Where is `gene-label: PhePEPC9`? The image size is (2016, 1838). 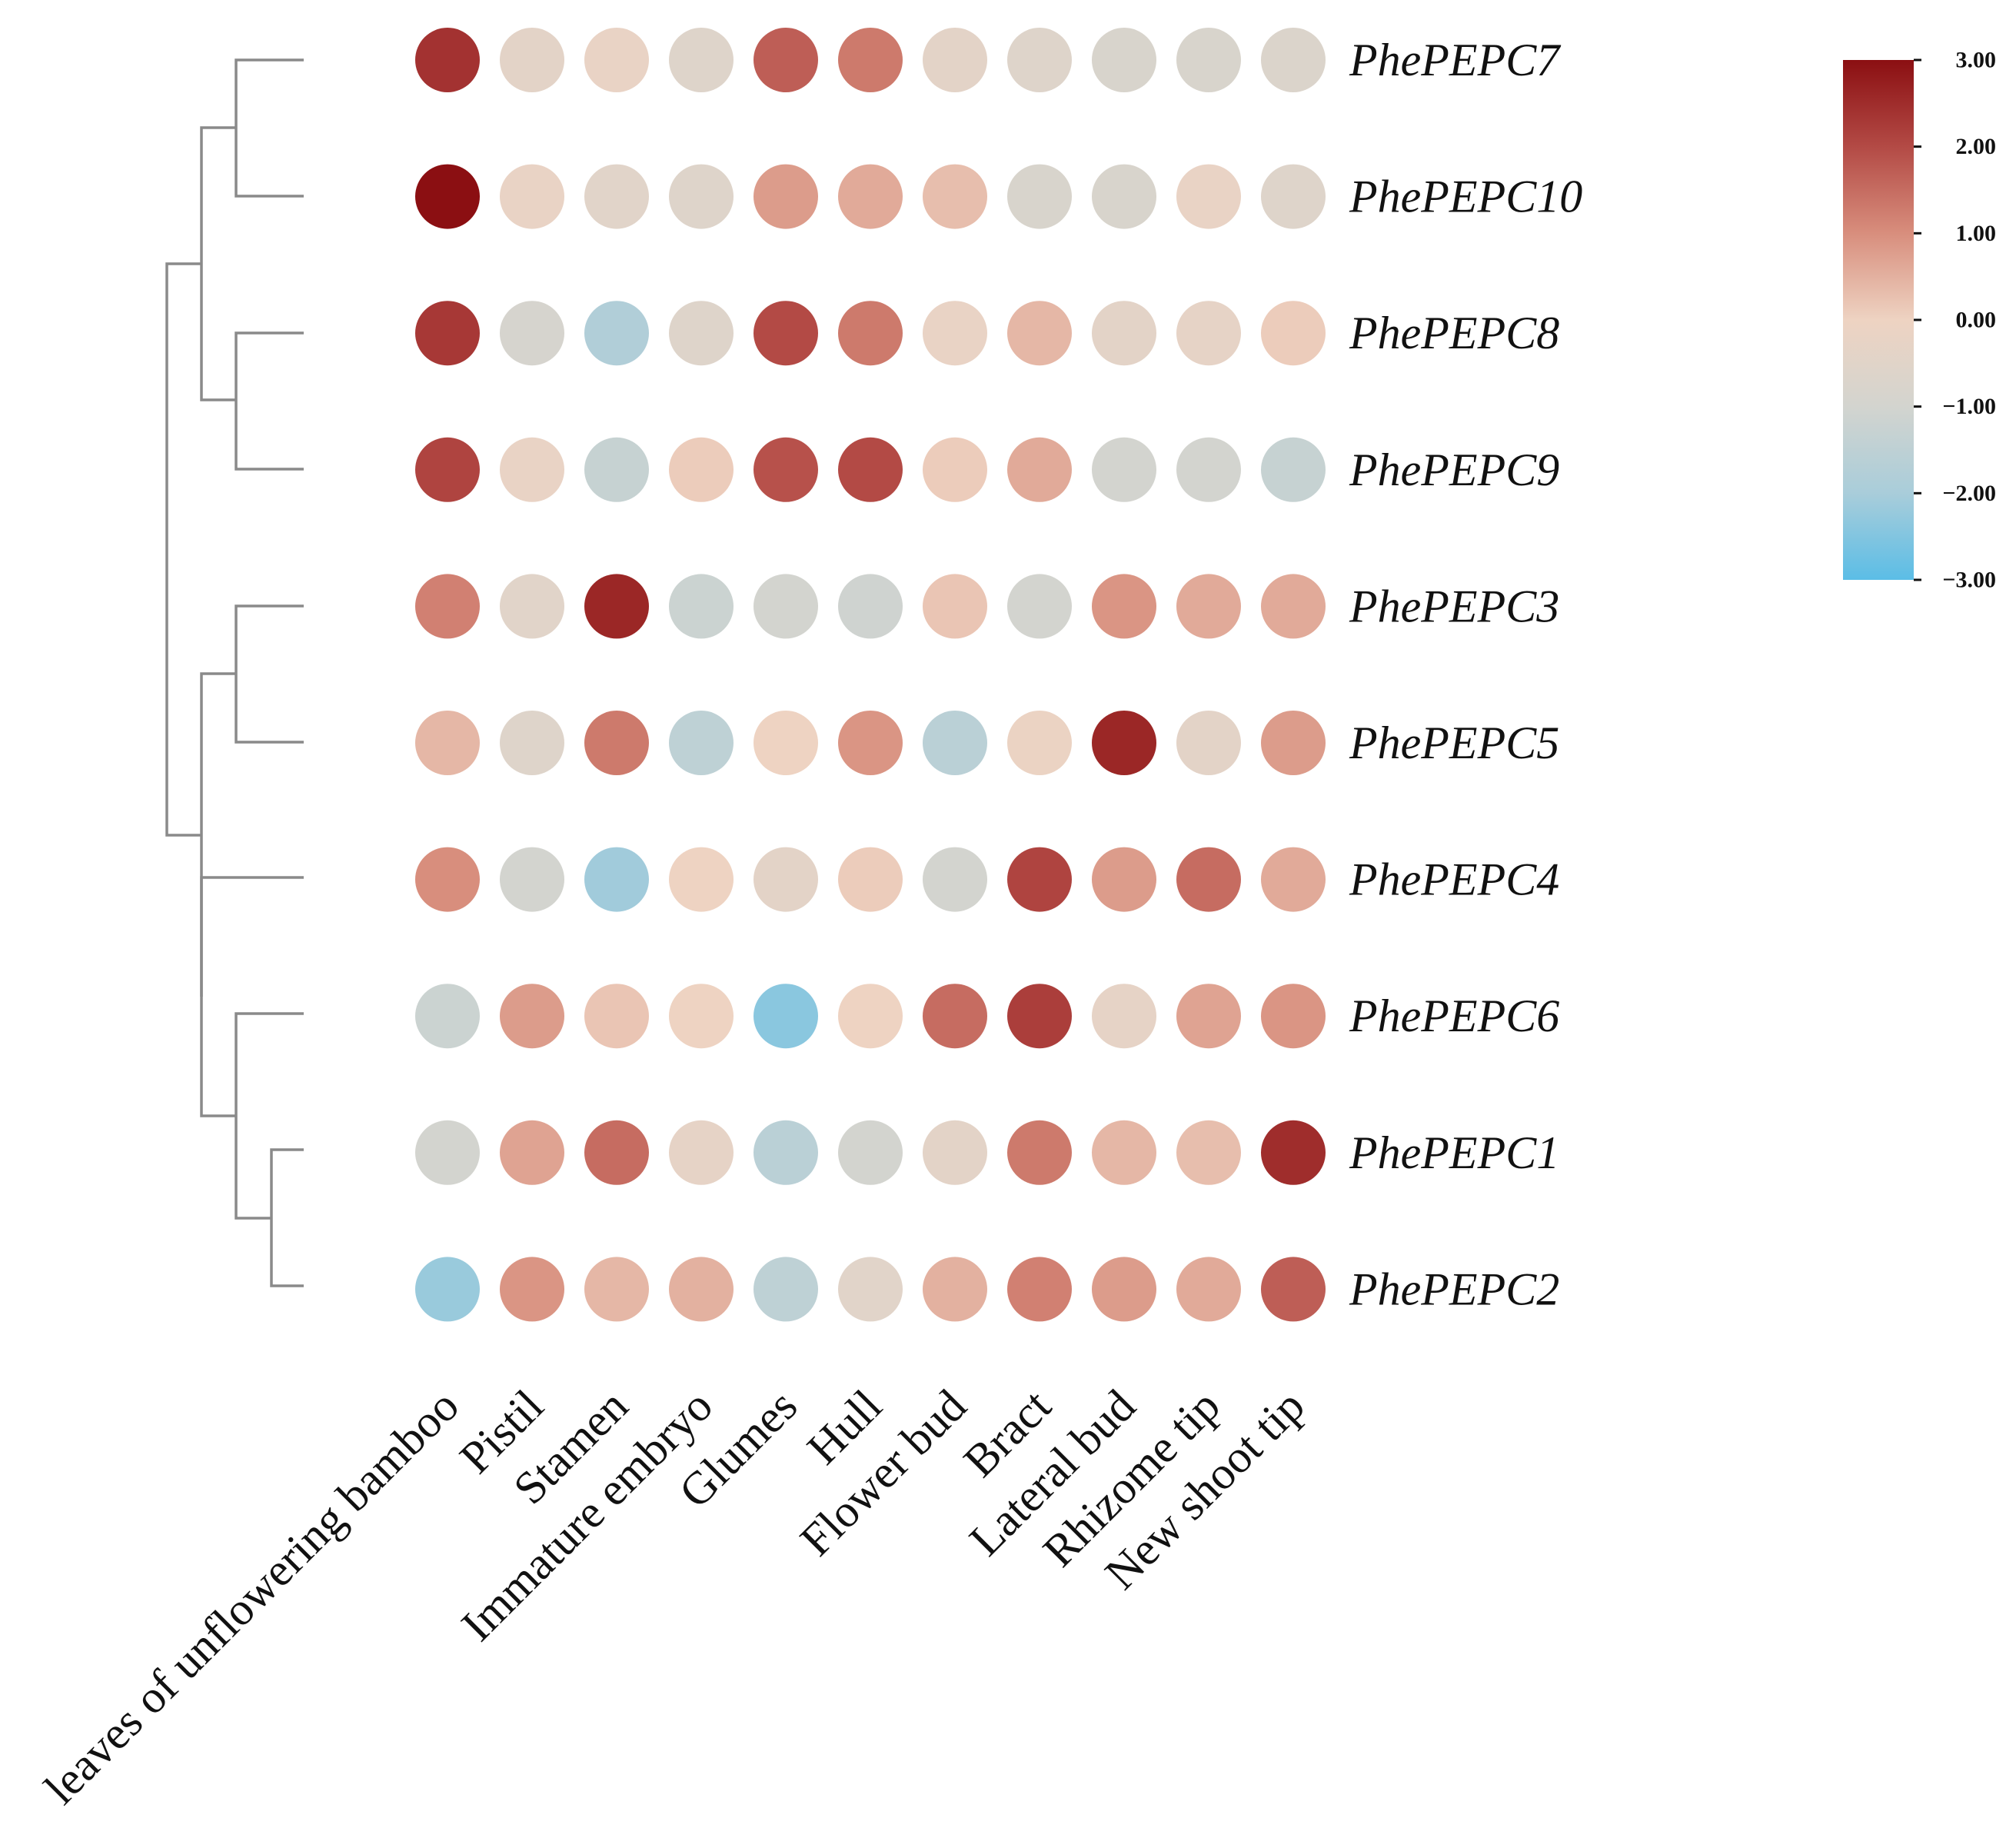
gene-label: PhePEPC9 is located at coordinates (1454, 470).